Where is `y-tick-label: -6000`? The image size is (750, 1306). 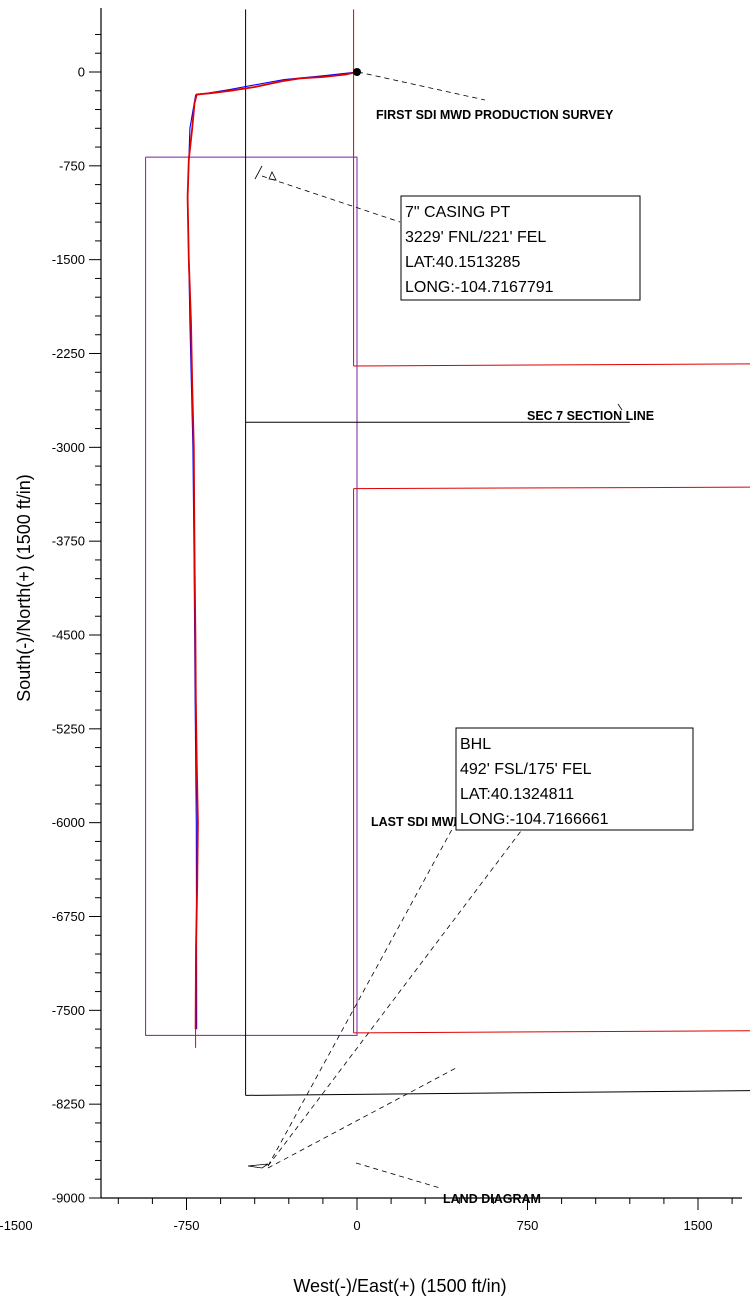 y-tick-label: -6000 is located at coordinates (68, 822).